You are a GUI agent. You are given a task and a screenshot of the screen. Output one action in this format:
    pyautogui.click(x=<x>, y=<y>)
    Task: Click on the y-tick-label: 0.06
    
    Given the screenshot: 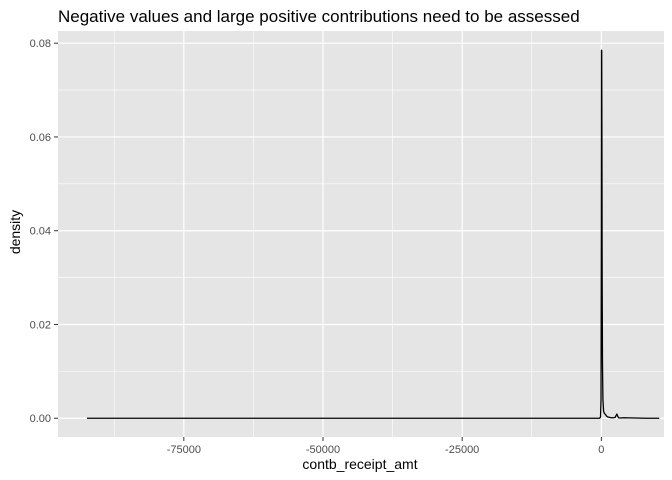 What is the action you would take?
    pyautogui.click(x=40, y=138)
    